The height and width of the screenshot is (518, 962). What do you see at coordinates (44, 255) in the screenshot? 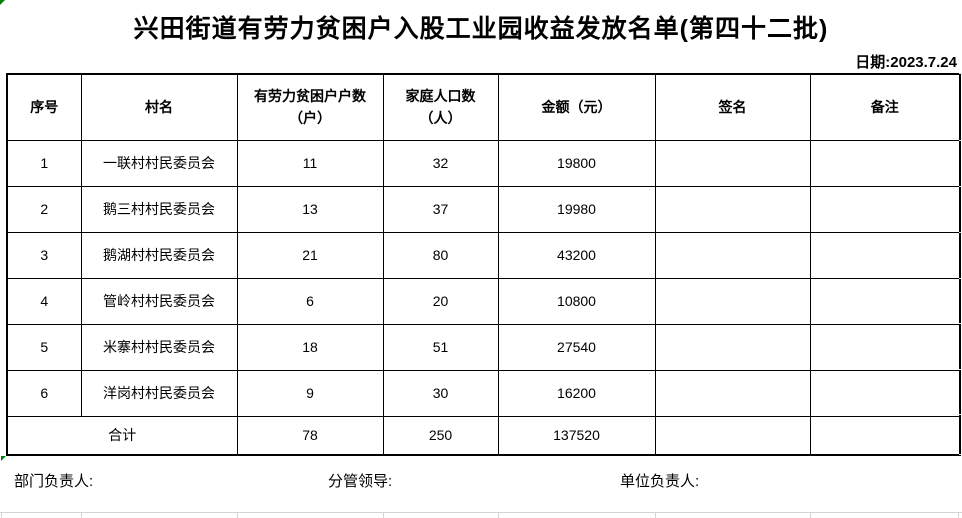
I see `cell-no: 3` at bounding box center [44, 255].